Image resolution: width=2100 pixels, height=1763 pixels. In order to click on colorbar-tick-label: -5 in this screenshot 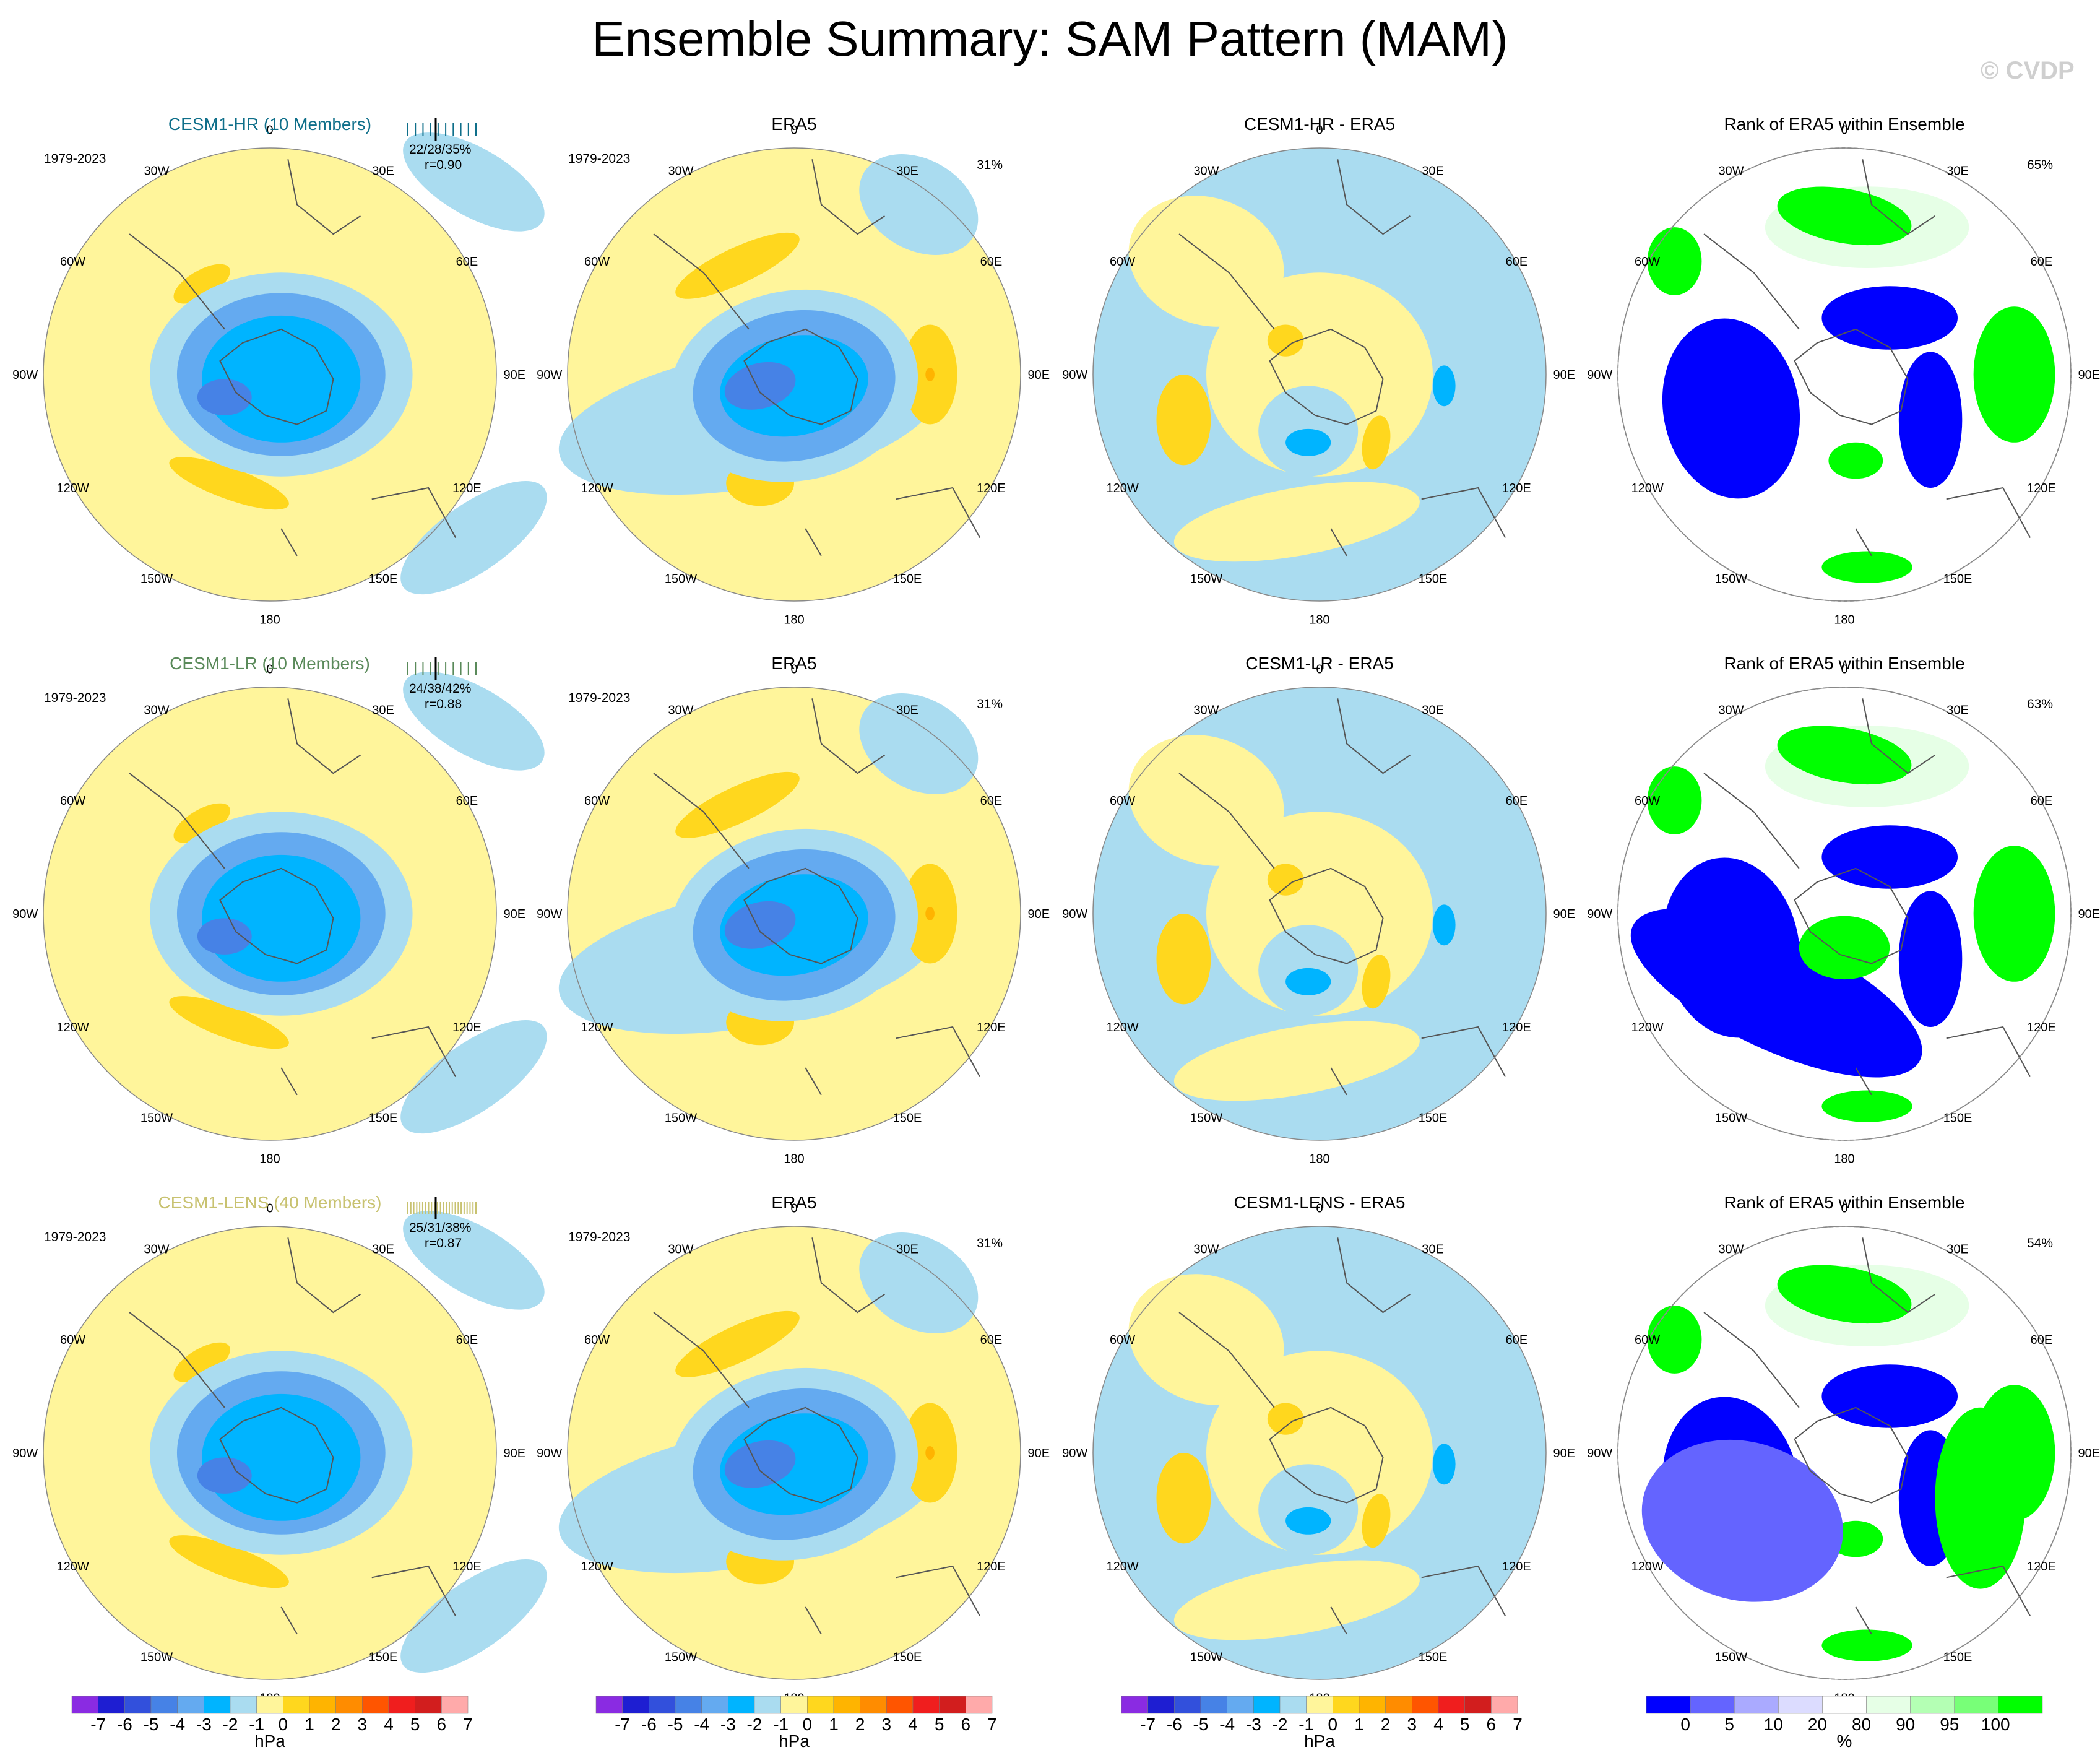, I will do `click(1201, 1724)`.